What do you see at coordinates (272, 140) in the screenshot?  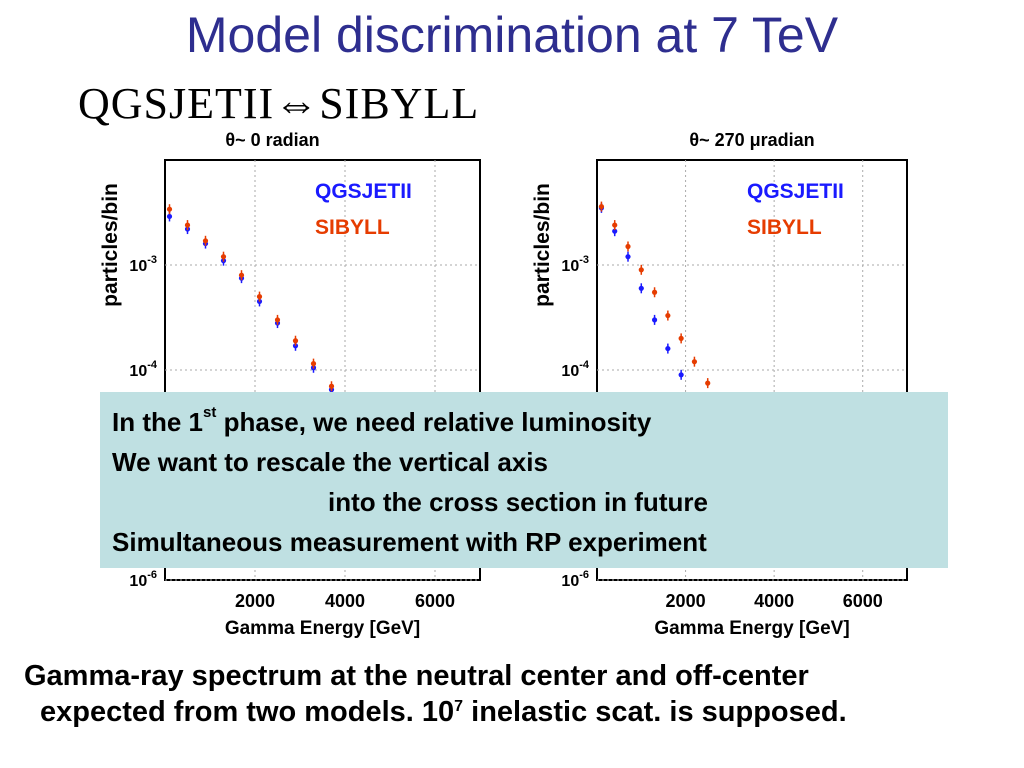 I see `chart-title: θ~ 0 radian` at bounding box center [272, 140].